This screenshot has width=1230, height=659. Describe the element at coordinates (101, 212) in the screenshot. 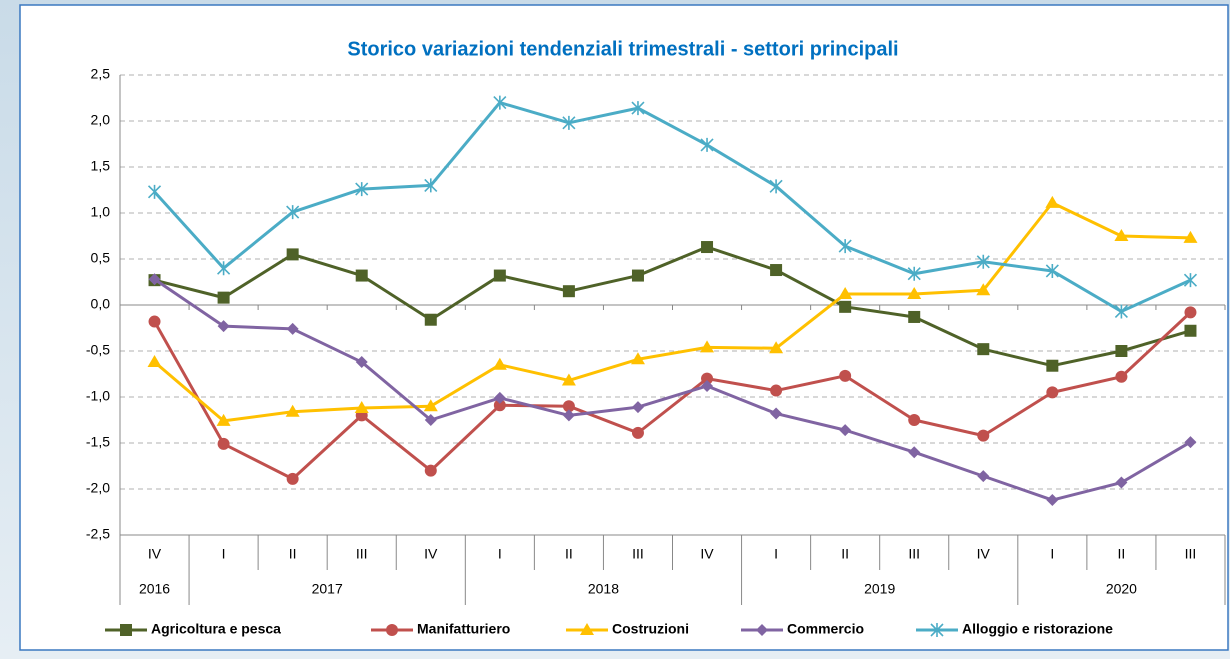

I see `y-tick-label: 1,0` at that location.